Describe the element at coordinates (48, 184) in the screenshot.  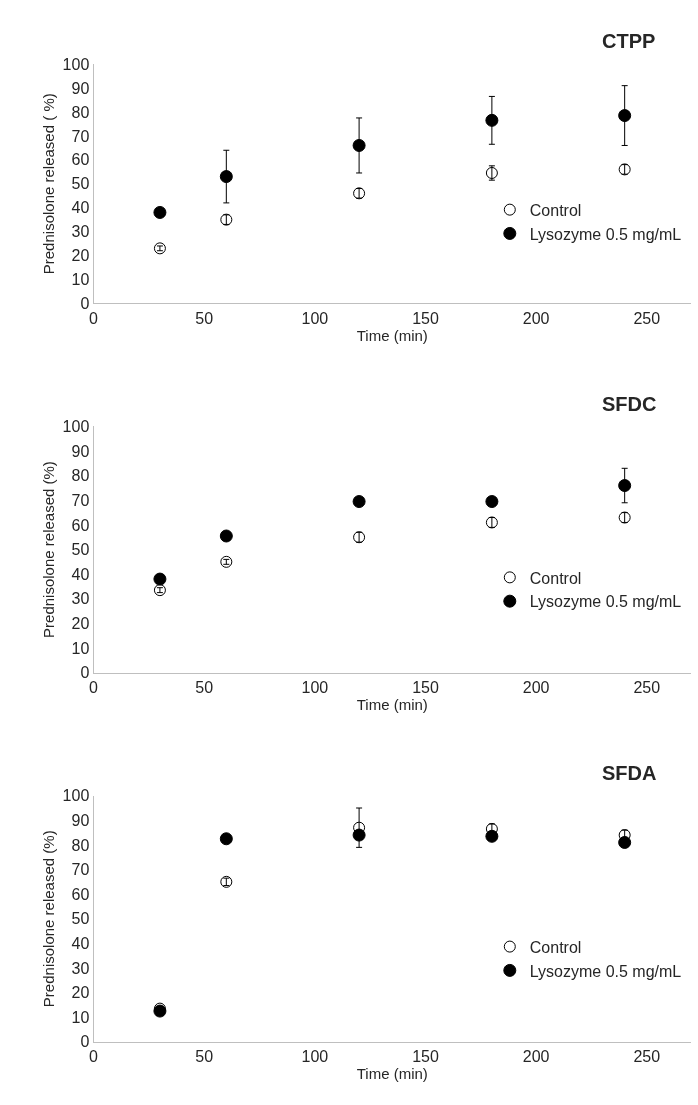
I see `y-axis-title: Prednisolone released ( %)` at that location.